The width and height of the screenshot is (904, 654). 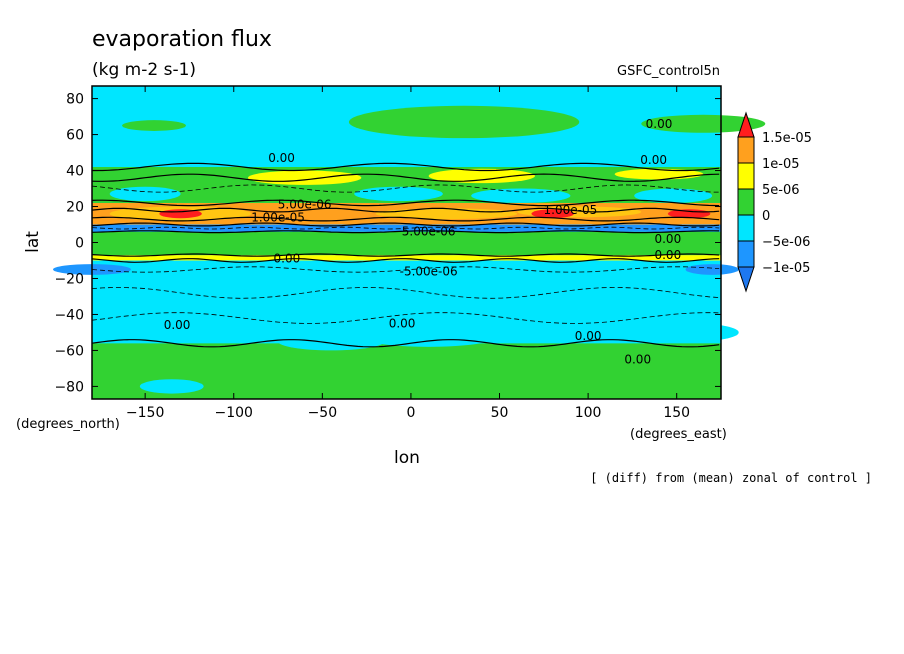 I want to click on colorbar-label: 1.5e-05, so click(x=787, y=138).